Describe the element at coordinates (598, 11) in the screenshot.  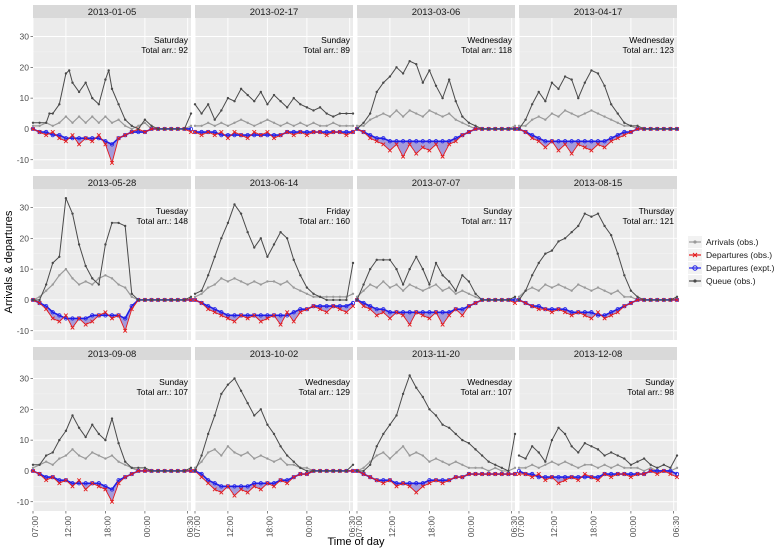
I see `facet-strip` at that location.